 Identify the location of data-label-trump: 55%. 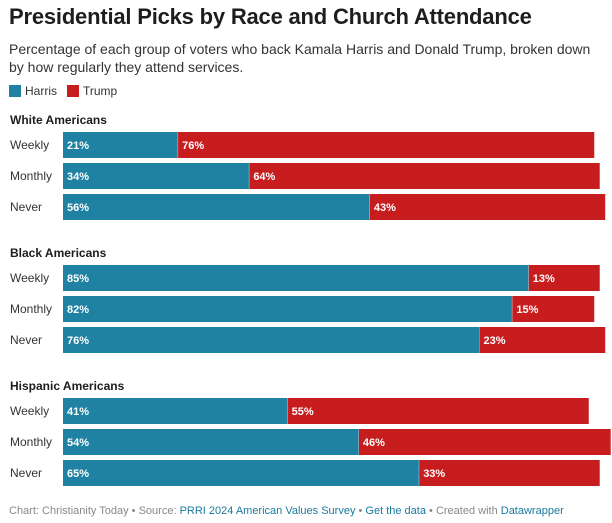
(303, 412).